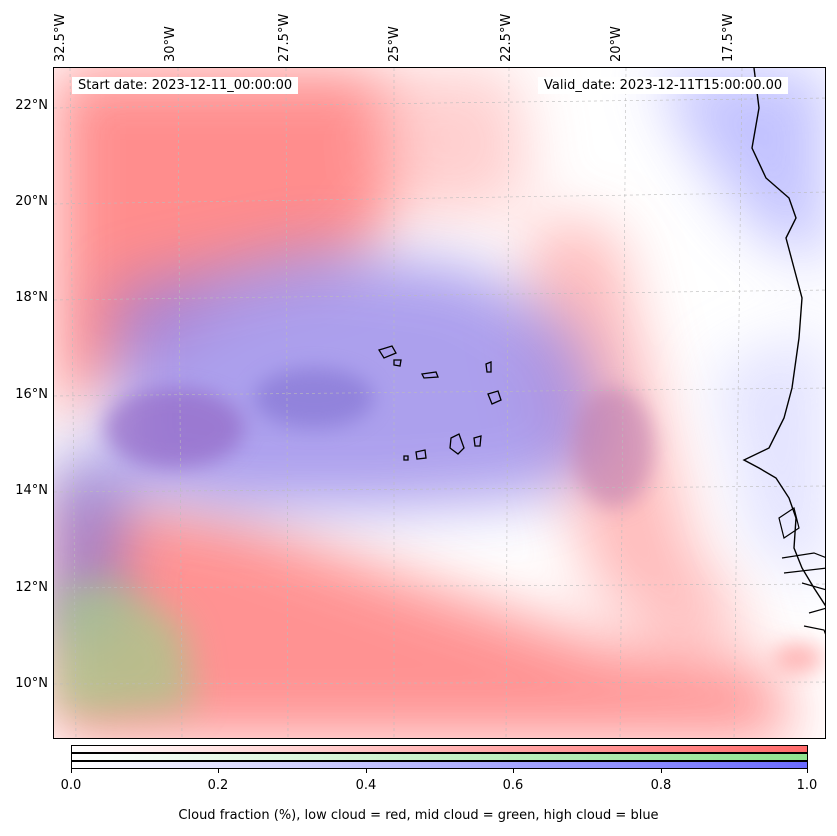  I want to click on lat-label: 14°N, so click(31, 490).